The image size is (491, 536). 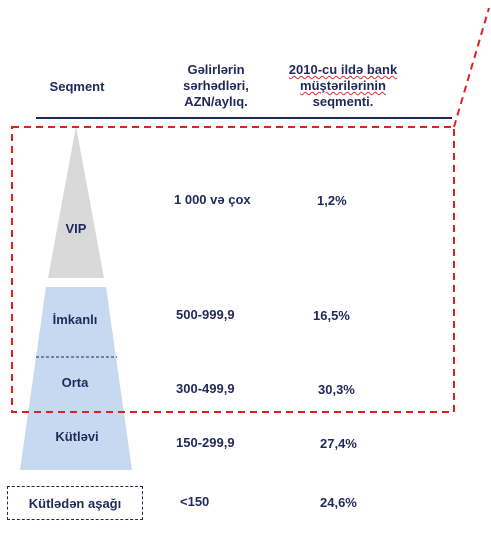 I want to click on income-header-line2: sərhədləri,, so click(x=216, y=85).